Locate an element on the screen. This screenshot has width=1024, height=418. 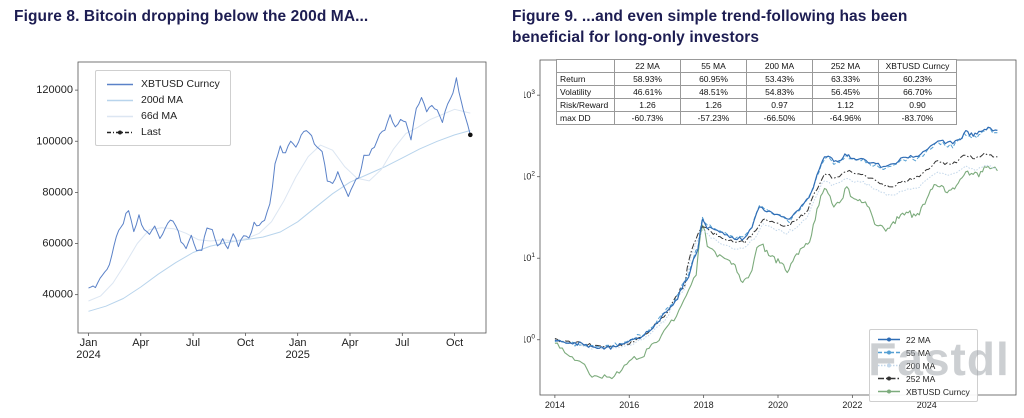
y-tick-label: 100000 is located at coordinates (54, 141).